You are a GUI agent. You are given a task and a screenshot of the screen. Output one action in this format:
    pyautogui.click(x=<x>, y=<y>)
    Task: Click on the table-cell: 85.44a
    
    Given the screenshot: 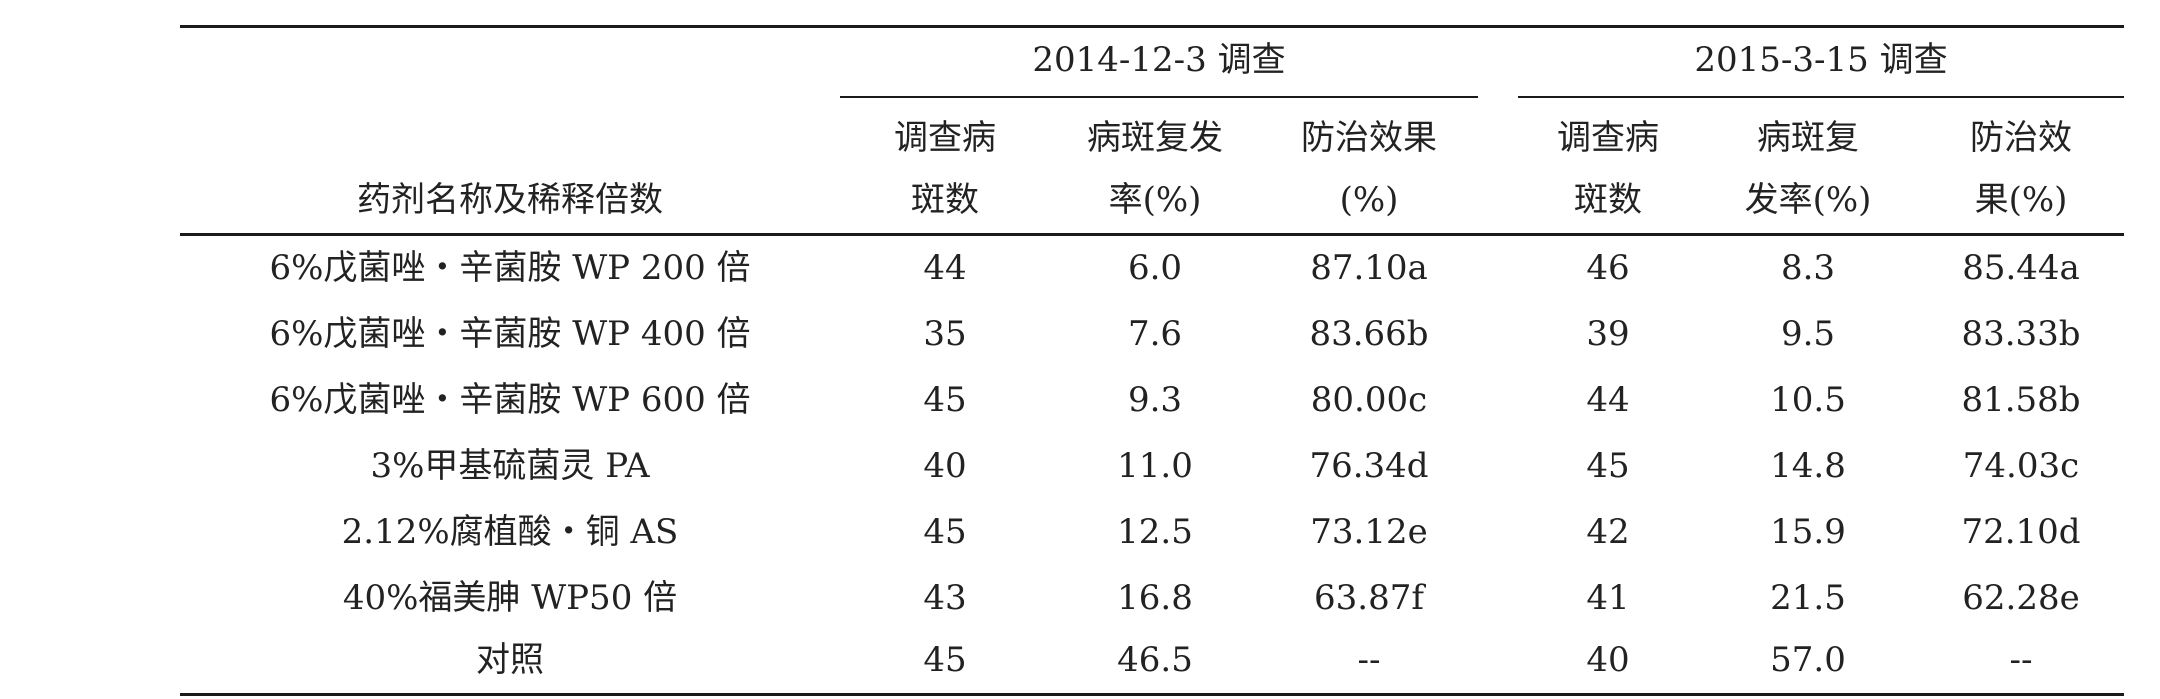 What is the action you would take?
    pyautogui.click(x=2021, y=268)
    